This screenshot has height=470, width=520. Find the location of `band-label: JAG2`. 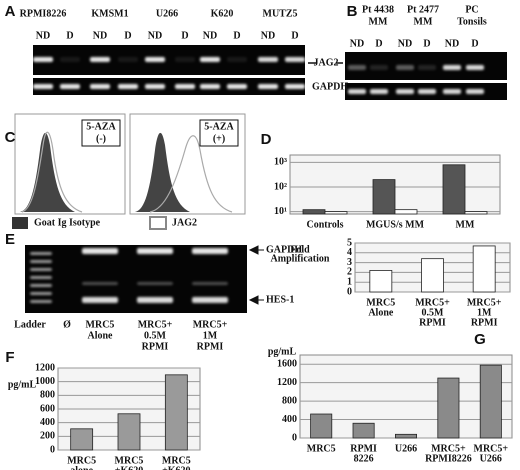

band-label: JAG2 is located at coordinates (326, 62).